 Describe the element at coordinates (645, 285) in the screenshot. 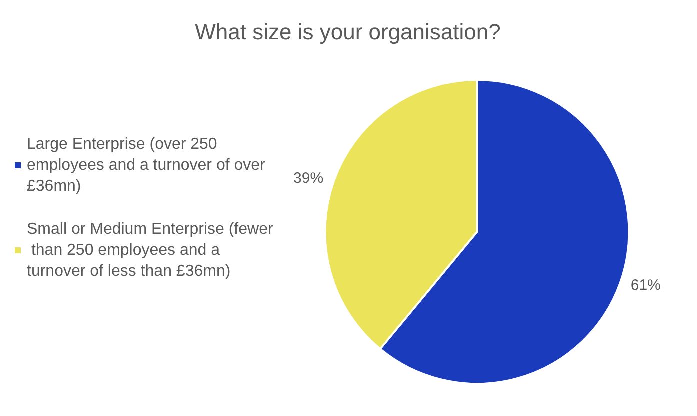

I see `data-label: 61%` at that location.